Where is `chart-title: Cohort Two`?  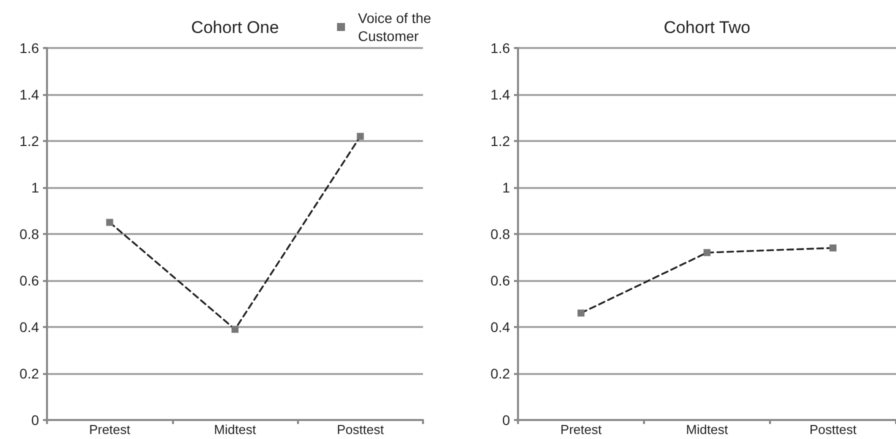
chart-title: Cohort Two is located at coordinates (707, 27).